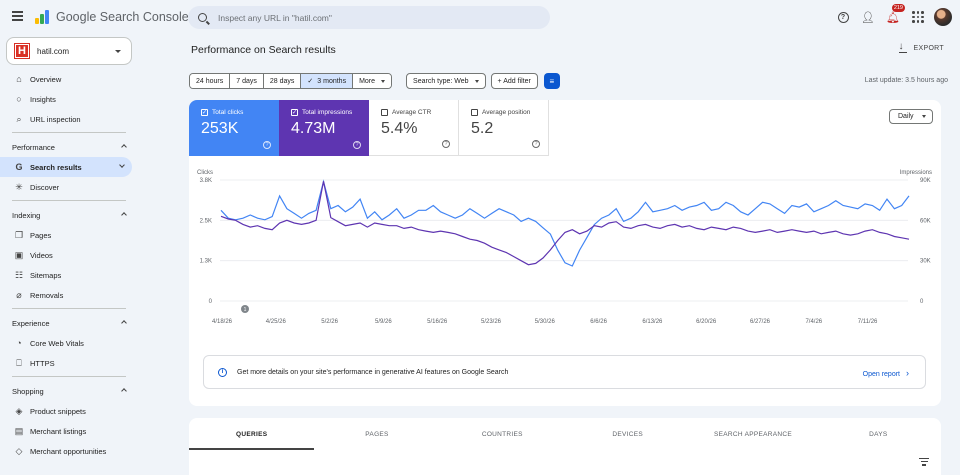 Image resolution: width=960 pixels, height=475 pixels. I want to click on sidebar-item-merchant-listings: ▤ Merchant listings, so click(50, 430).